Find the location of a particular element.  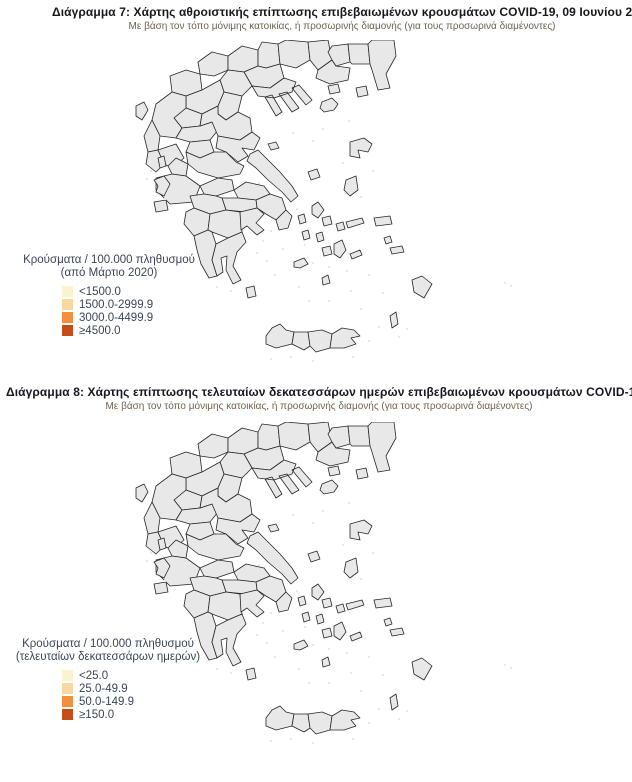

legend-row: ≥4500.0 is located at coordinates (131, 330).